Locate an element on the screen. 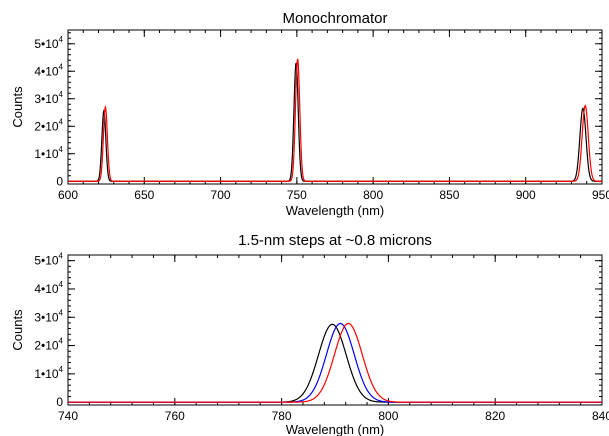 Image resolution: width=609 pixels, height=436 pixels. x-tick-label: 750 is located at coordinates (297, 195).